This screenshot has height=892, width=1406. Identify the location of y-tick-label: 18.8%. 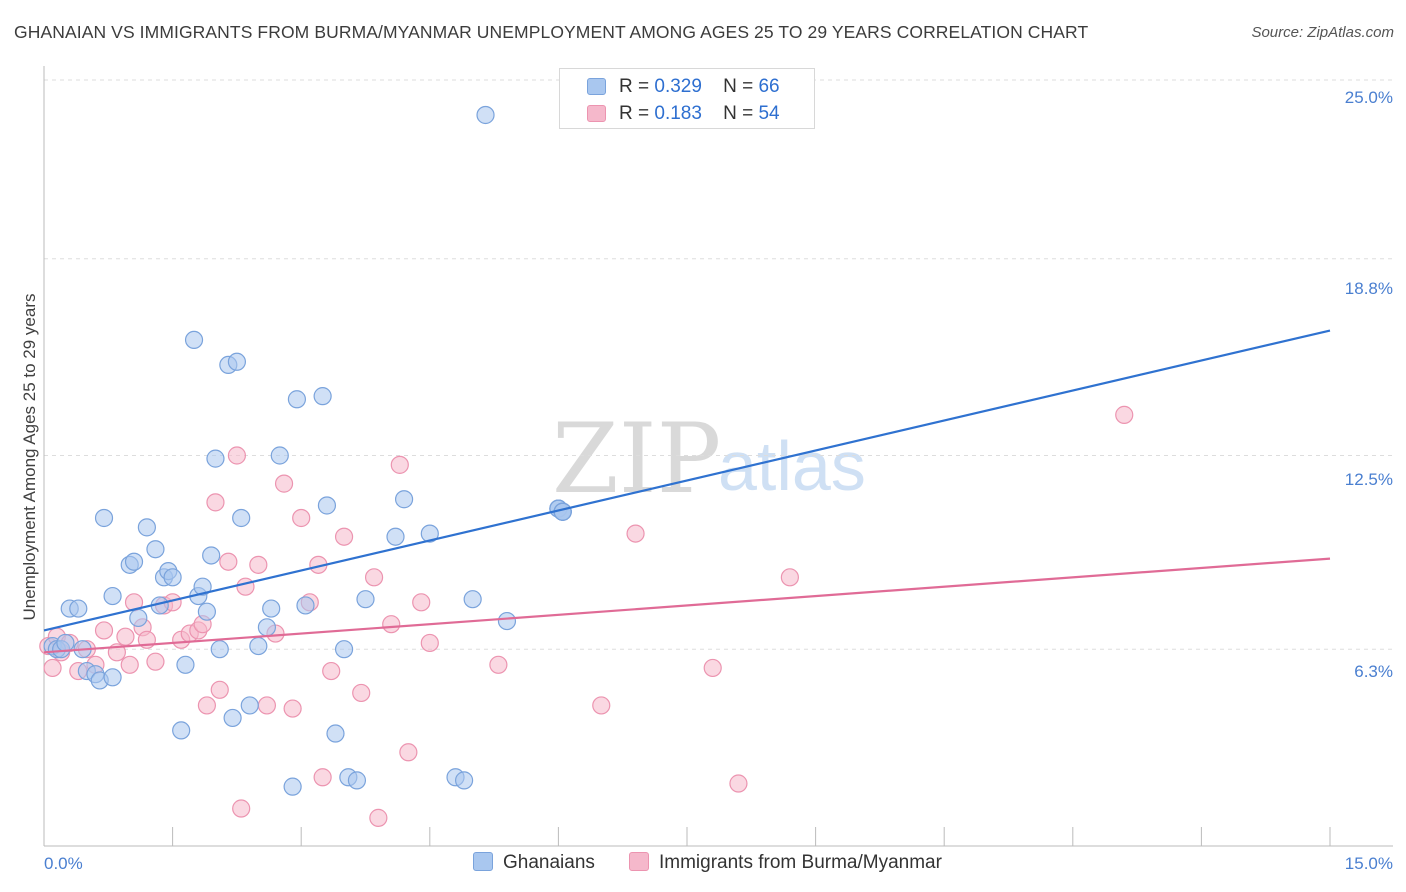
(1369, 288).